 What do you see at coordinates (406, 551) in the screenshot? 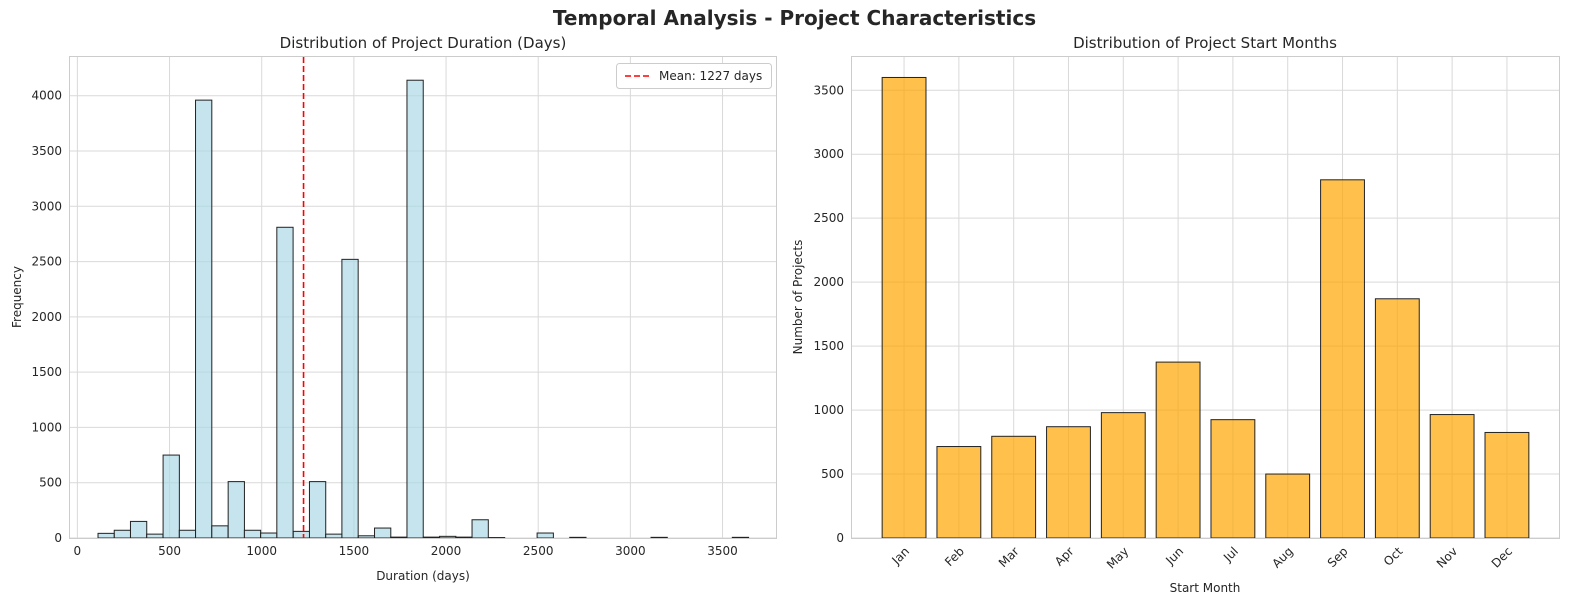
I see `duration-histogram-x-ticks: 0 500 1000 1500 2000 2500 3000 3500` at bounding box center [406, 551].